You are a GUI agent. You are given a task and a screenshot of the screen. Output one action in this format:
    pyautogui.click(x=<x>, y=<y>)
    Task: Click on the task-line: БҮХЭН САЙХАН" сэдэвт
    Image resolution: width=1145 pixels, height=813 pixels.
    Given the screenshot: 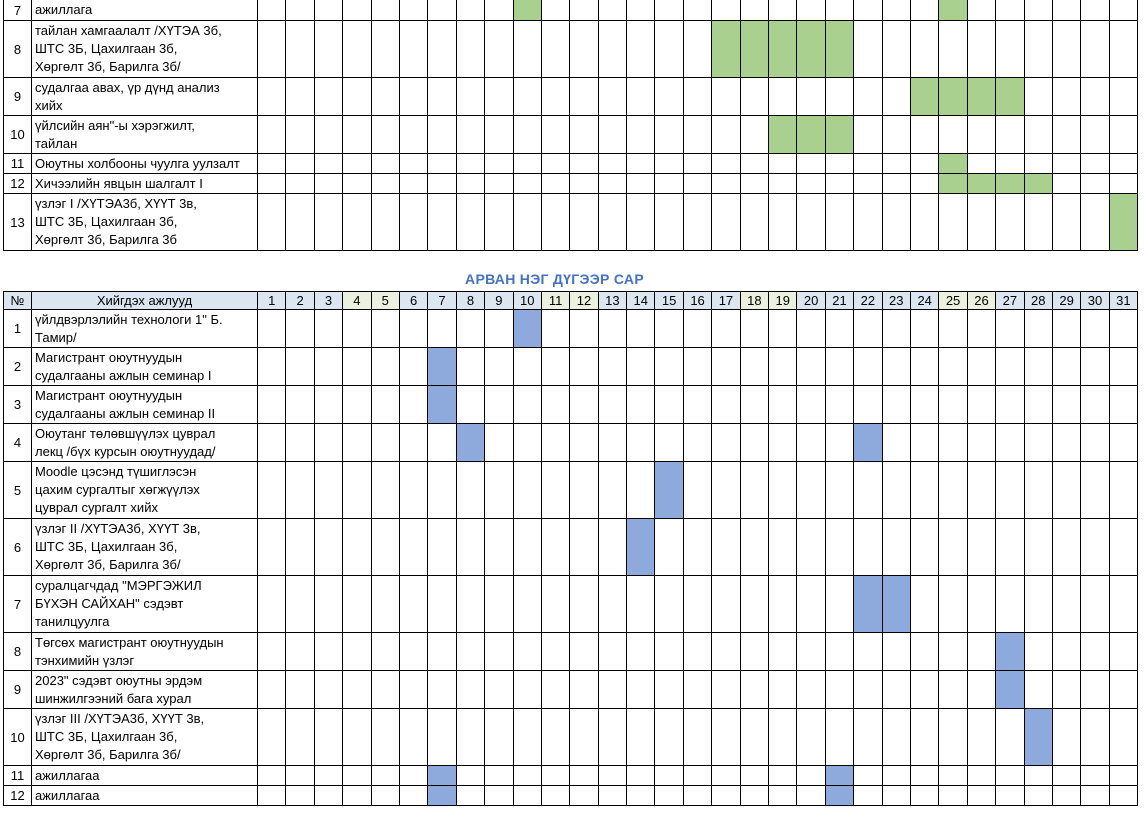 What is the action you would take?
    pyautogui.click(x=109, y=603)
    